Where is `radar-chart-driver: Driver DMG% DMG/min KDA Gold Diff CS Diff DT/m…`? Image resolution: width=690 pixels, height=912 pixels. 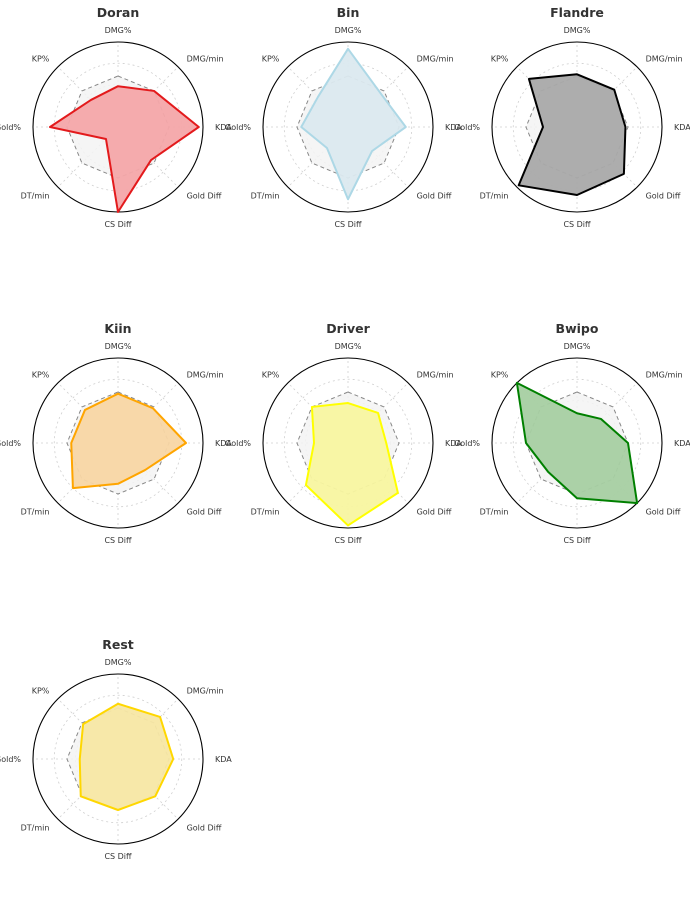
radar-chart-driver: Driver DMG% DMG/min KDA Gold Diff CS Diff DT/m… is located at coordinates (344, 456).